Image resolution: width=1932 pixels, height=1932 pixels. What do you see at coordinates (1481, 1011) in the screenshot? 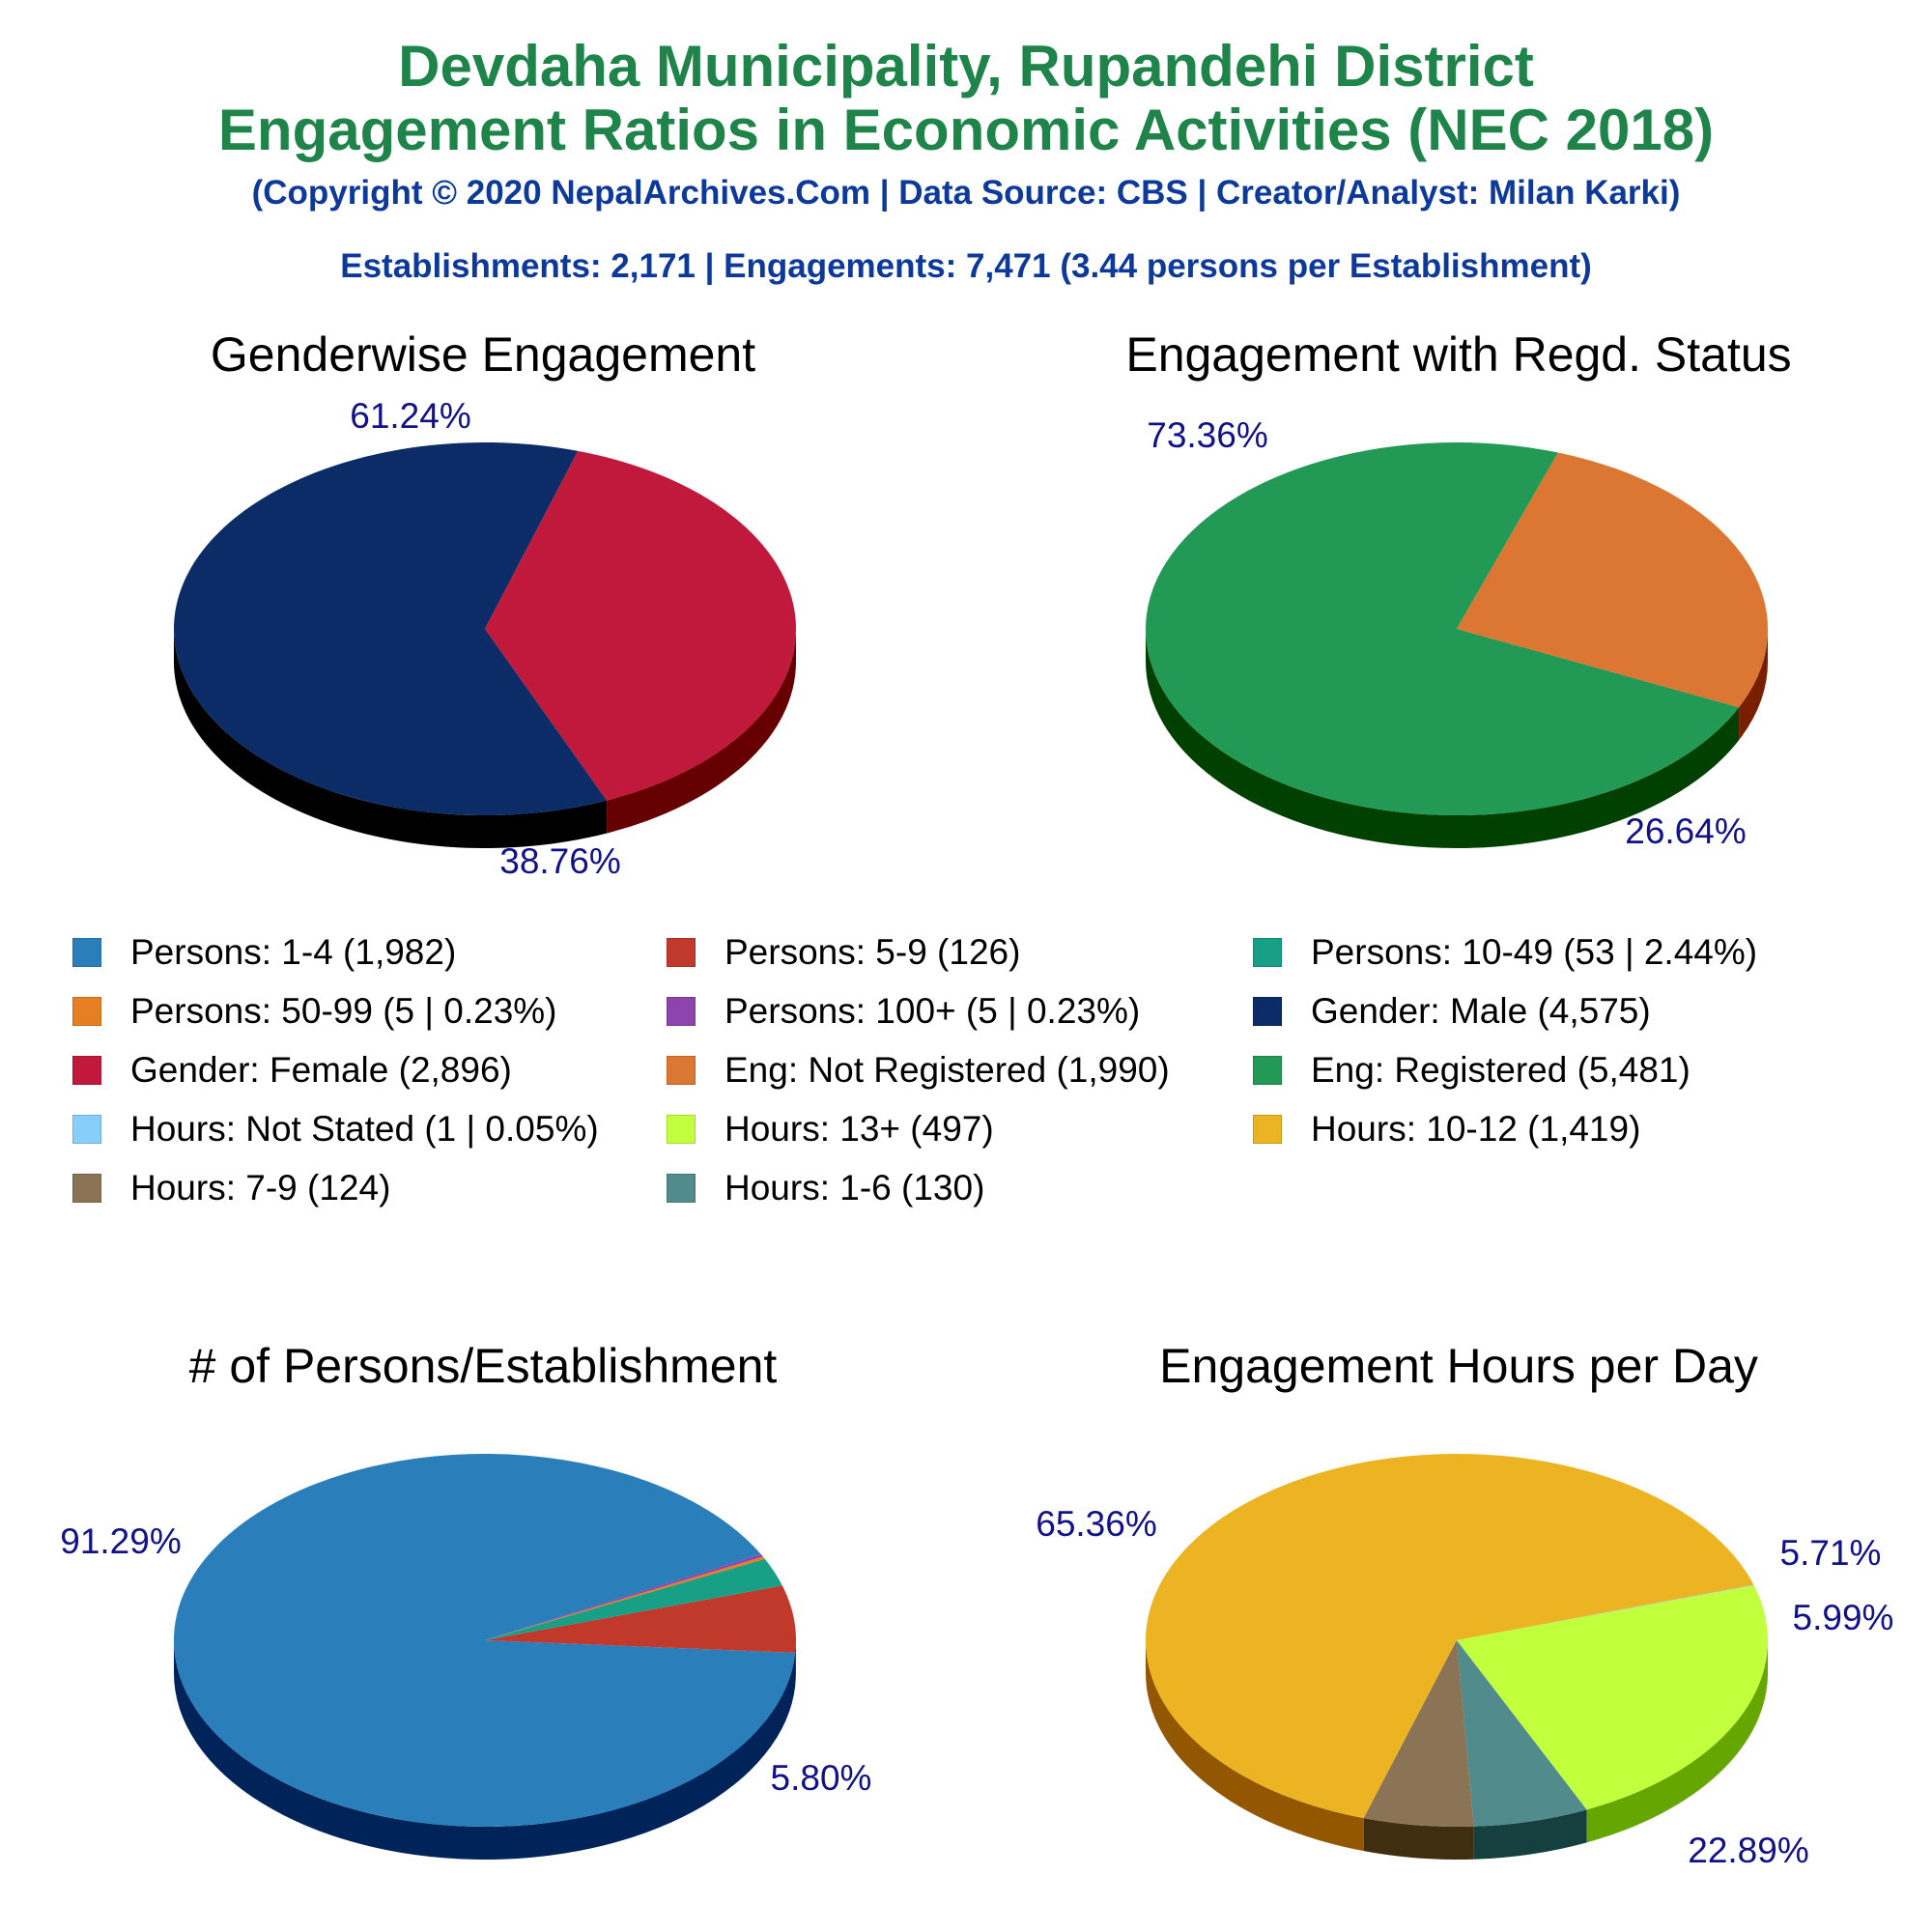
I see `legend-label: Gender: Male (4,575)` at bounding box center [1481, 1011].